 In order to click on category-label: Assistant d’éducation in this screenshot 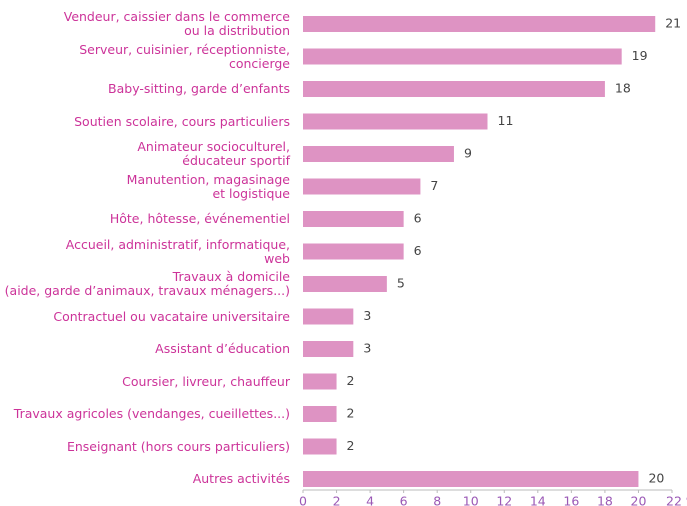, I will do `click(222, 348)`.